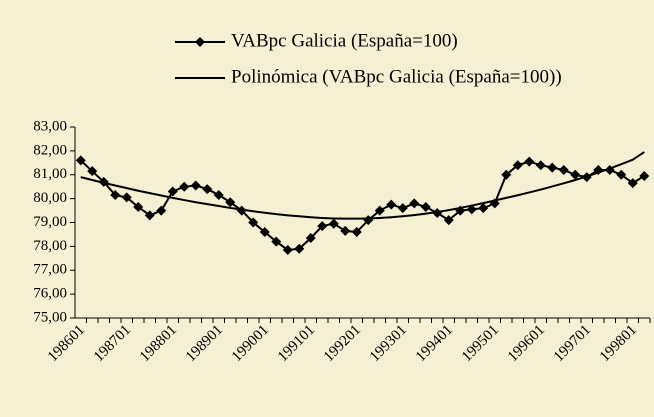  I want to click on y-tick-label: 81,00, so click(50, 174).